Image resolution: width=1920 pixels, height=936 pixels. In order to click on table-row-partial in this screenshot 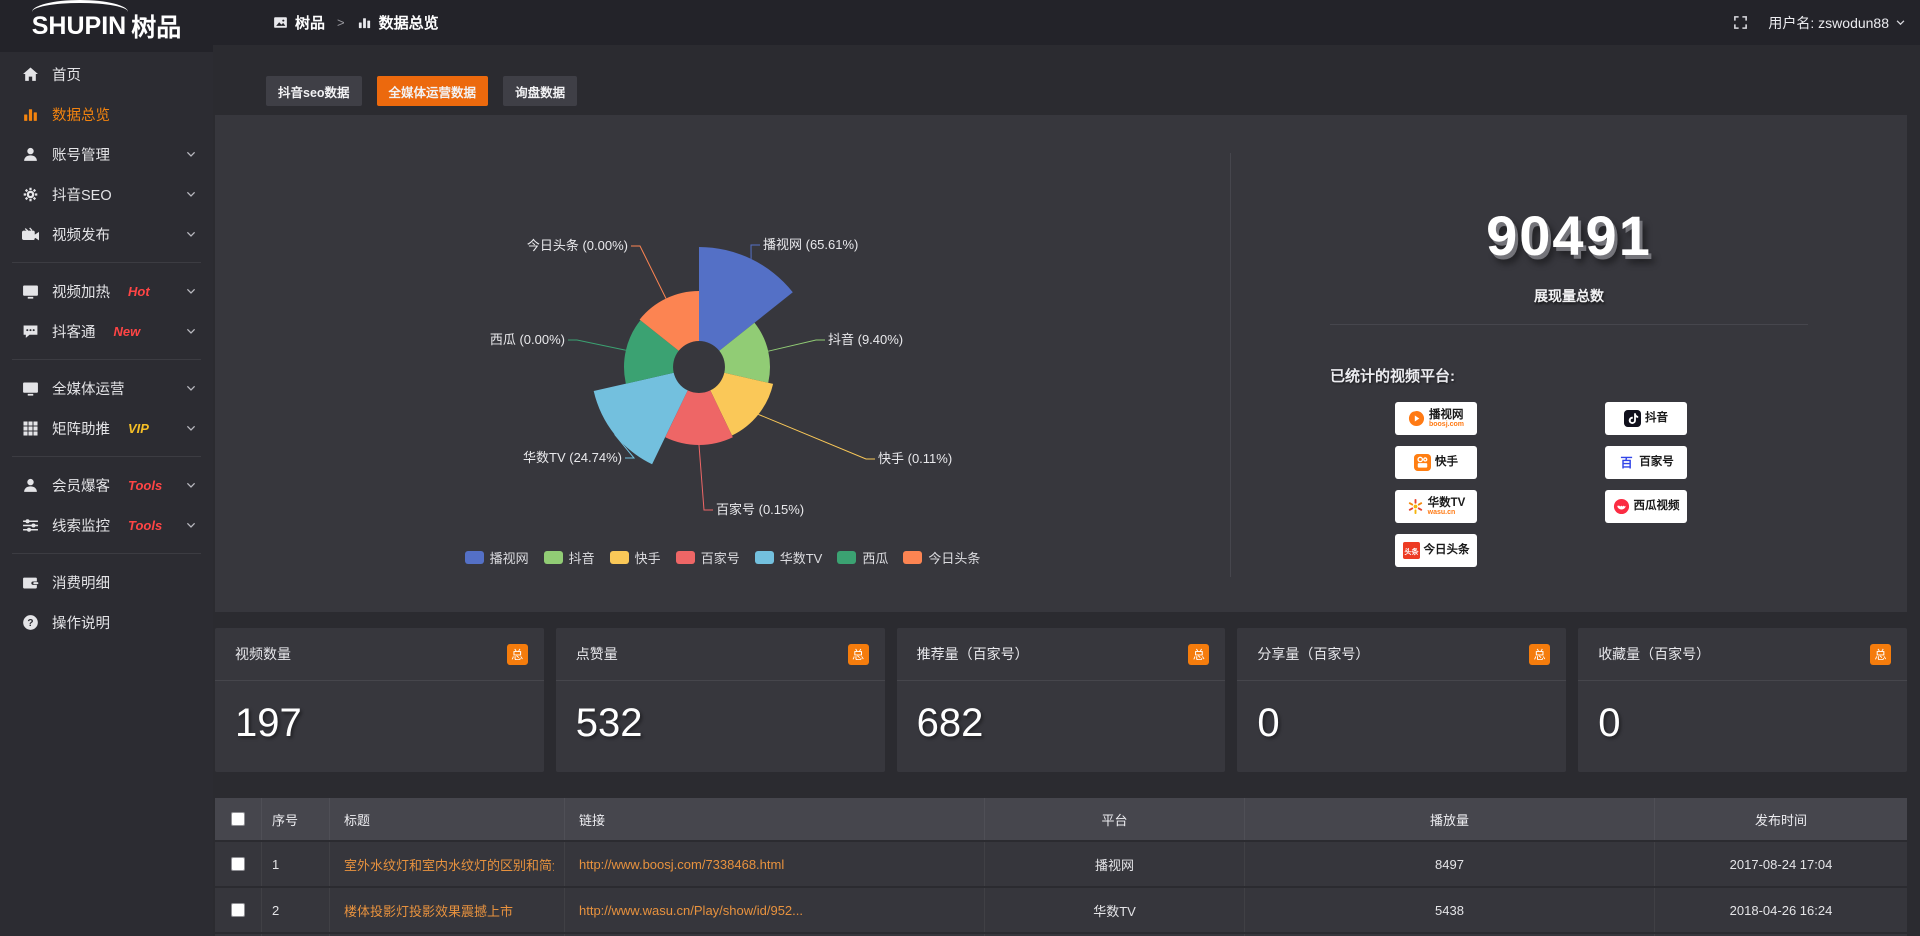, I will do `click(1061, 935)`.